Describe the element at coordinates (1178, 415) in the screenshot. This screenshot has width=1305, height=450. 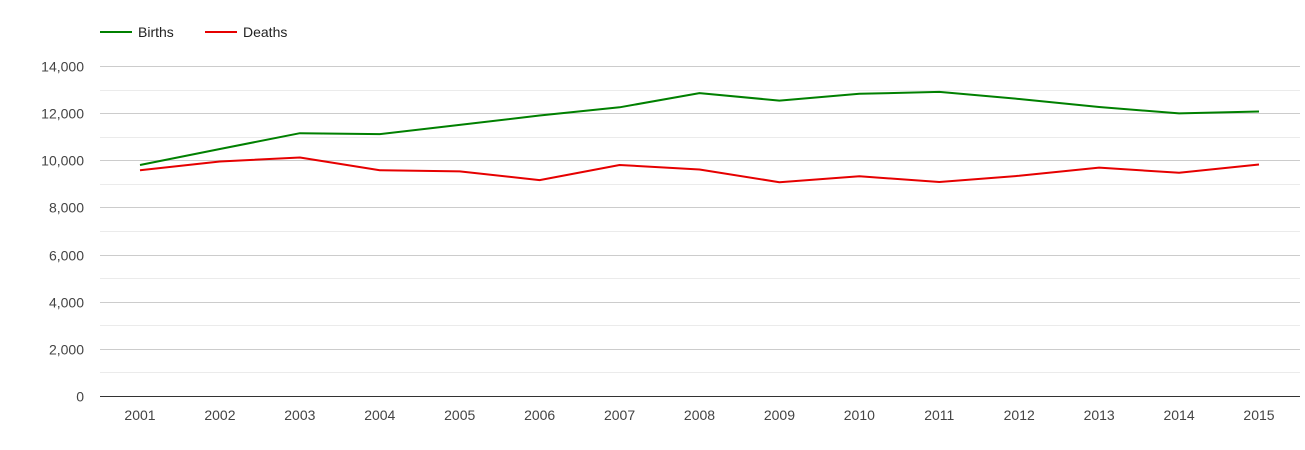
I see `x-tick-label: 2014` at that location.